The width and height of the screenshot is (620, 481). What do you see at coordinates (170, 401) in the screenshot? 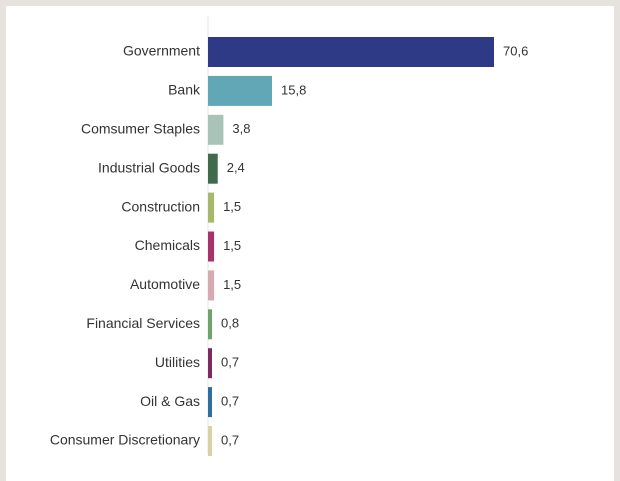
I see `category-label: Oil & Gas` at bounding box center [170, 401].